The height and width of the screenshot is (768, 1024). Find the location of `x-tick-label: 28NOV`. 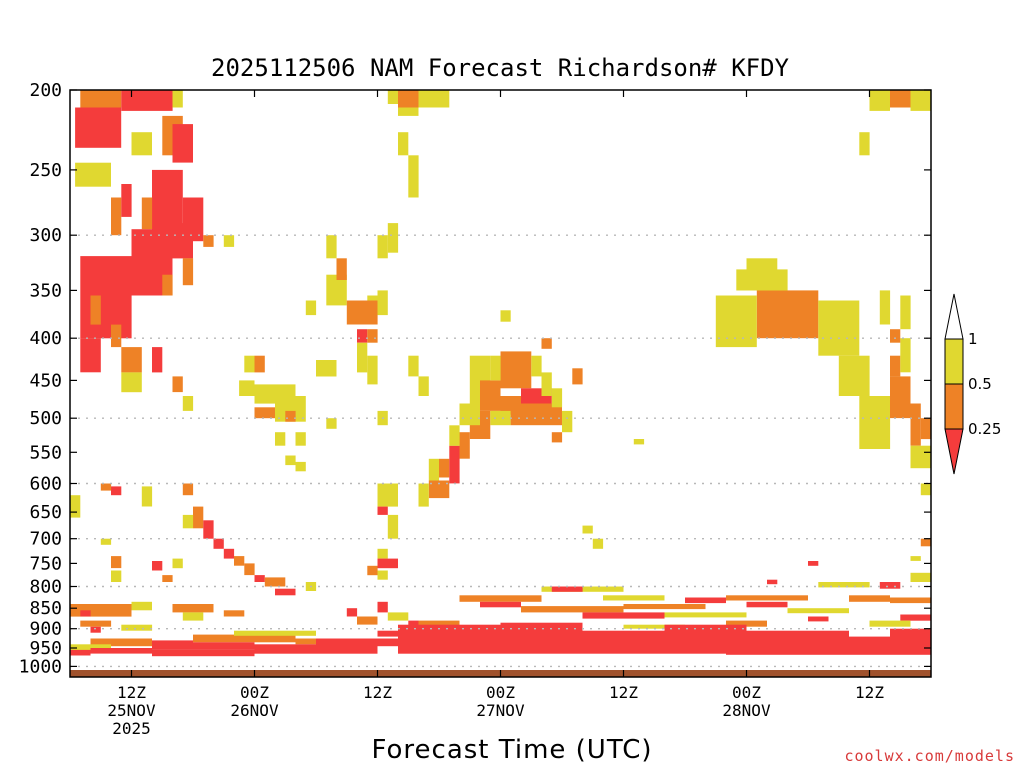

x-tick-label: 28NOV is located at coordinates (746, 710).